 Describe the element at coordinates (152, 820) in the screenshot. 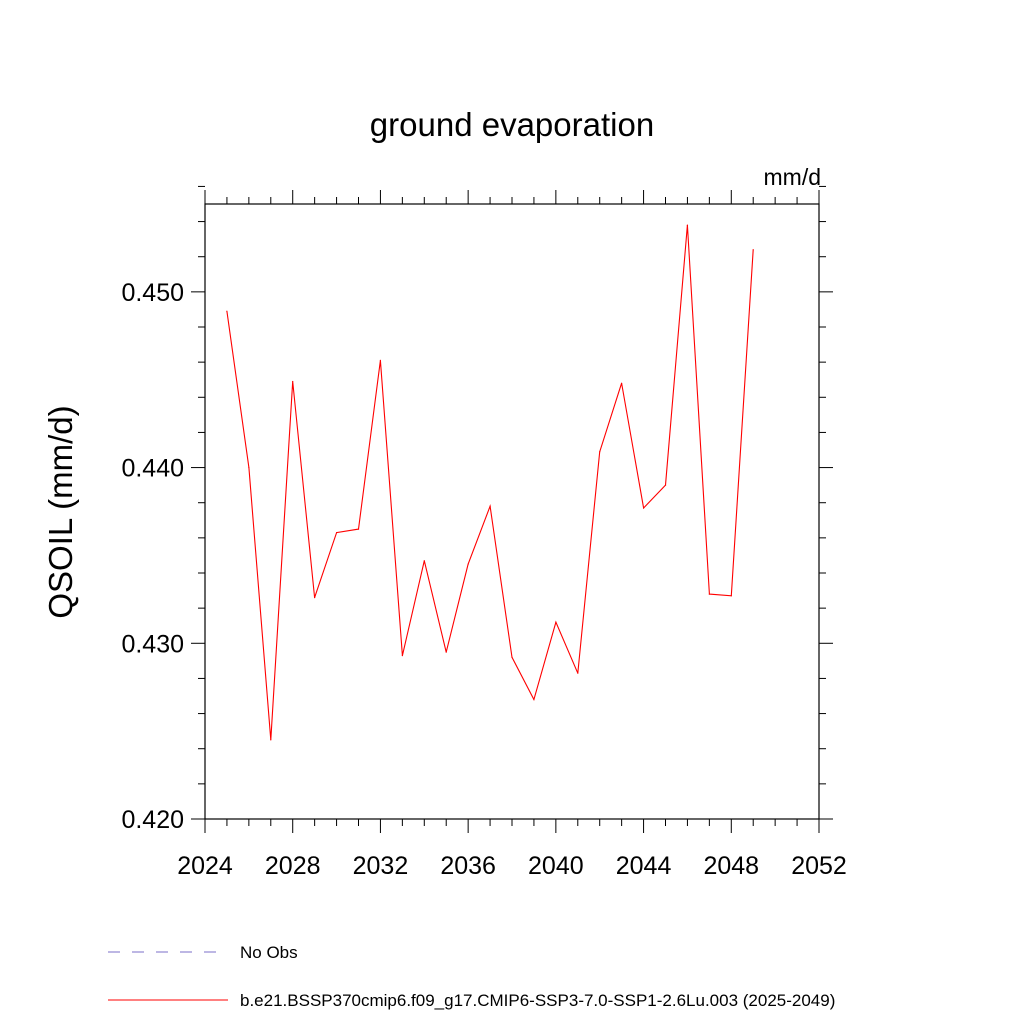

I see `y-tick-label: 0.420` at that location.